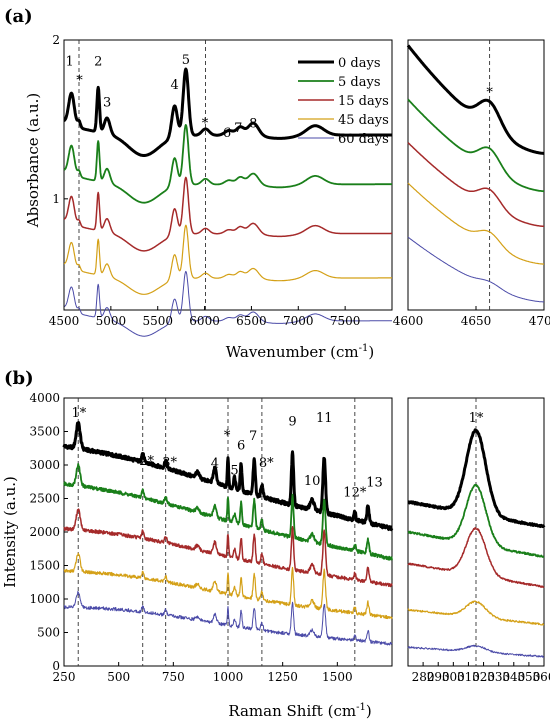 This screenshot has height=725, width=550. Describe the element at coordinates (146, 461) in the screenshot. I see `peak-label: 2*` at that location.